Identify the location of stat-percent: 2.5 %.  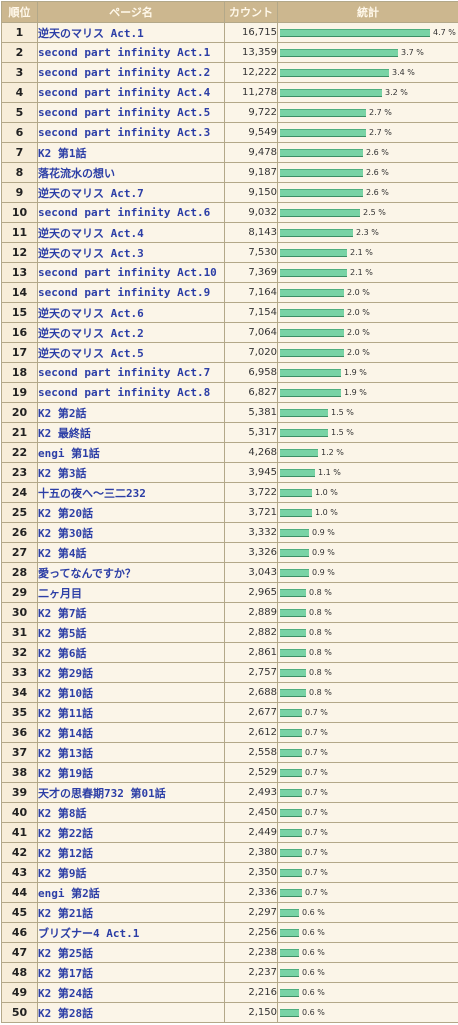
(374, 212).